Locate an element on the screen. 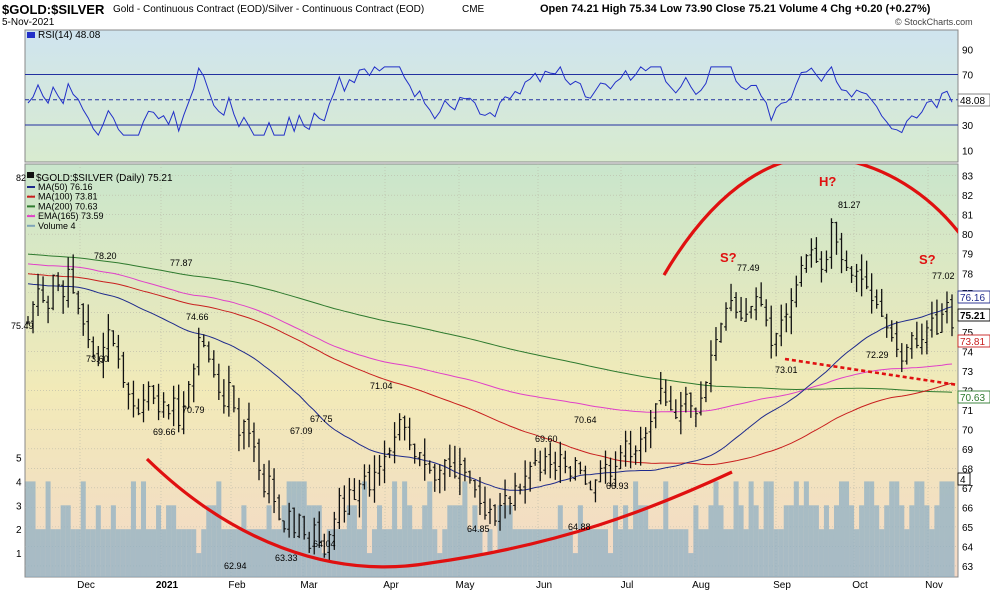  price-tick-label: 67 is located at coordinates (968, 489).